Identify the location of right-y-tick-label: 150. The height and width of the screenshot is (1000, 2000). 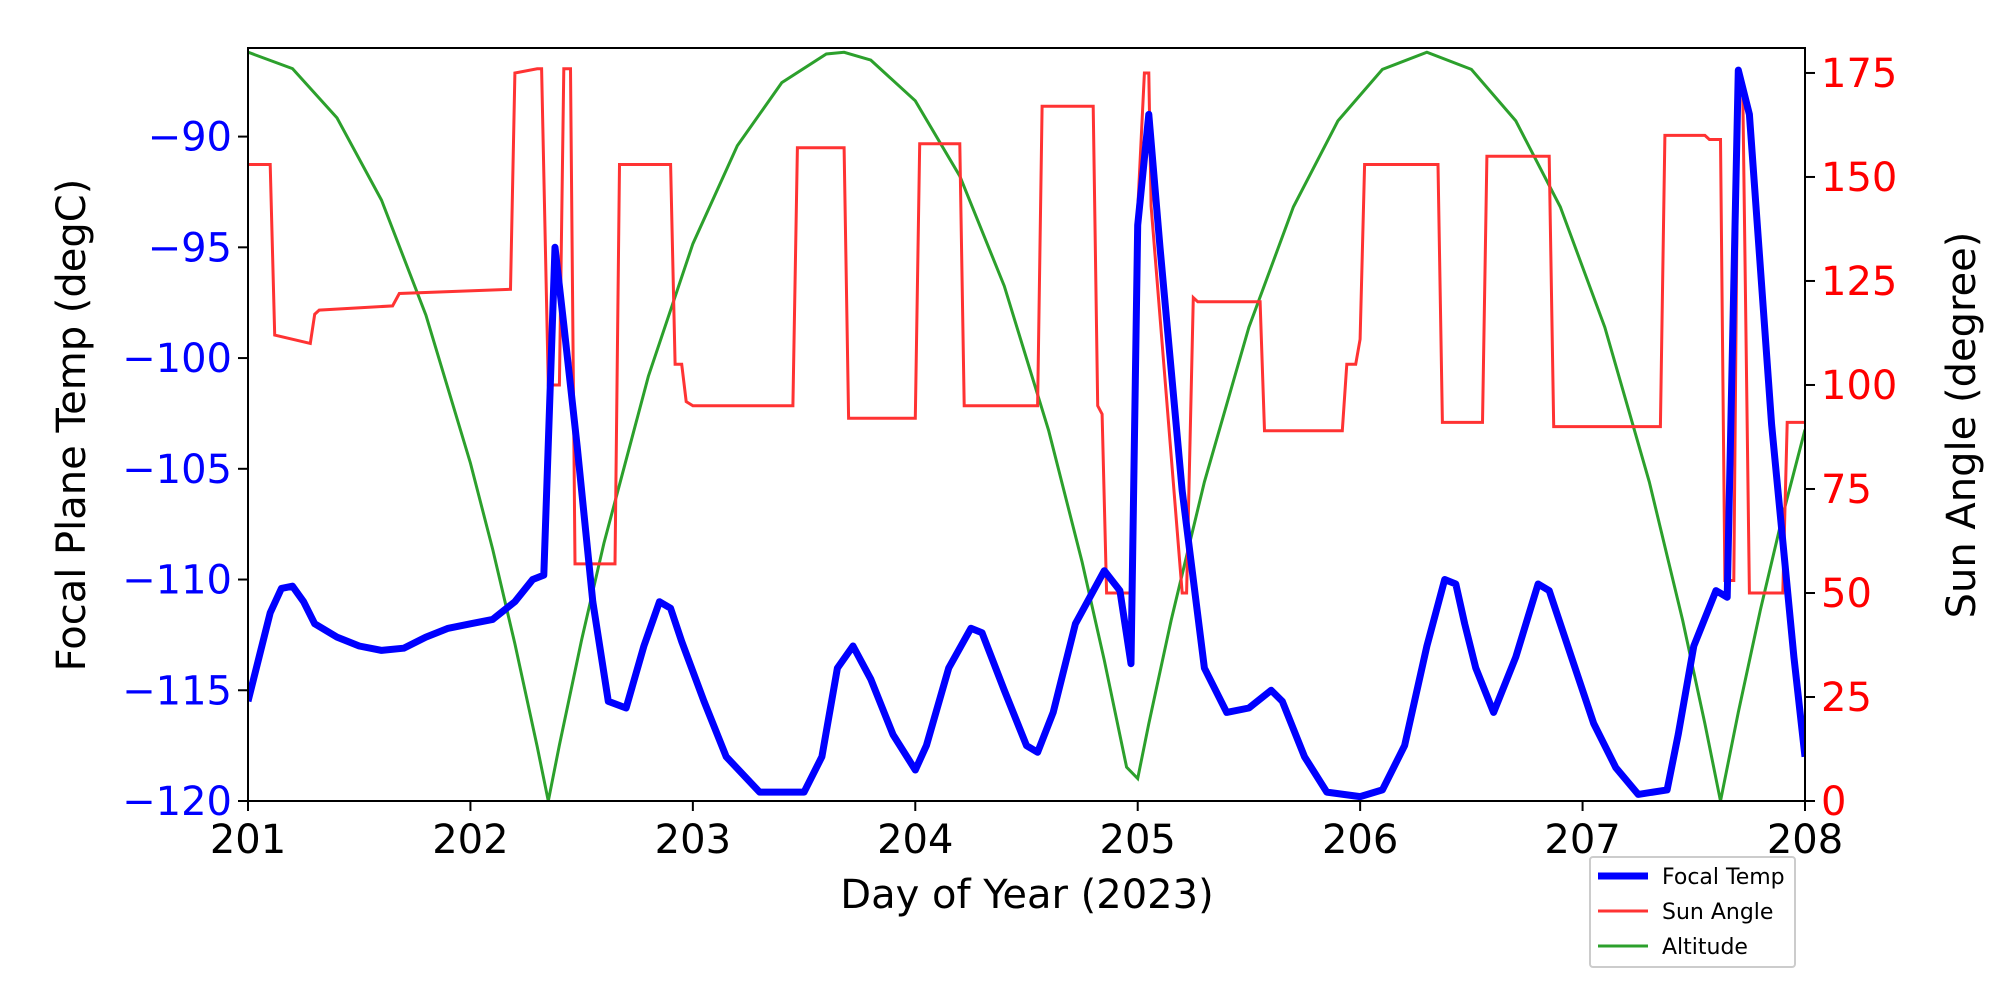
(1859, 178).